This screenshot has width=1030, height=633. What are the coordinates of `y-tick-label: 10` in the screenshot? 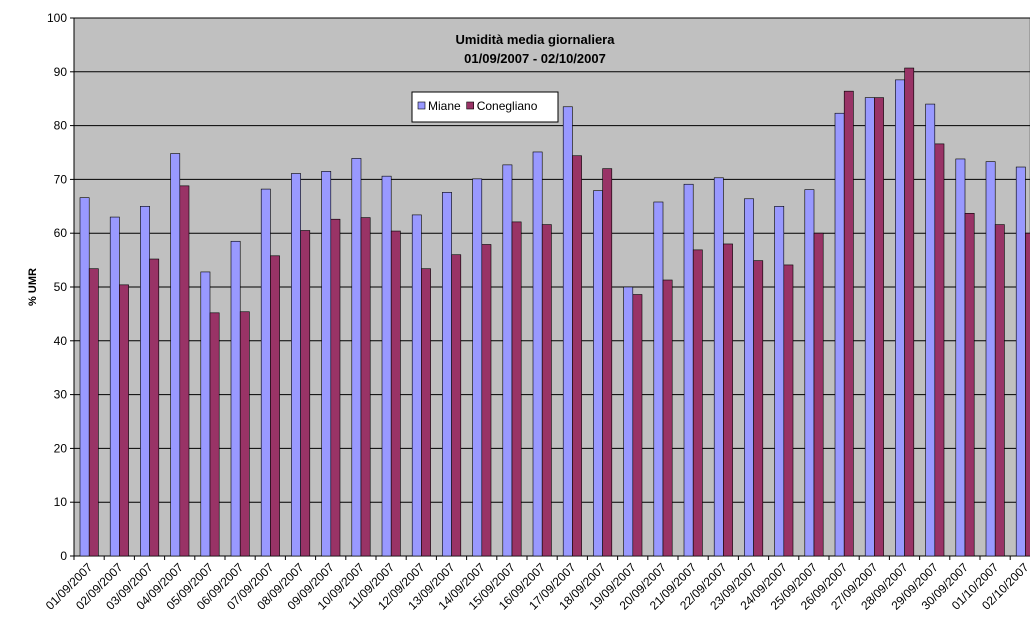 It's located at (61, 502).